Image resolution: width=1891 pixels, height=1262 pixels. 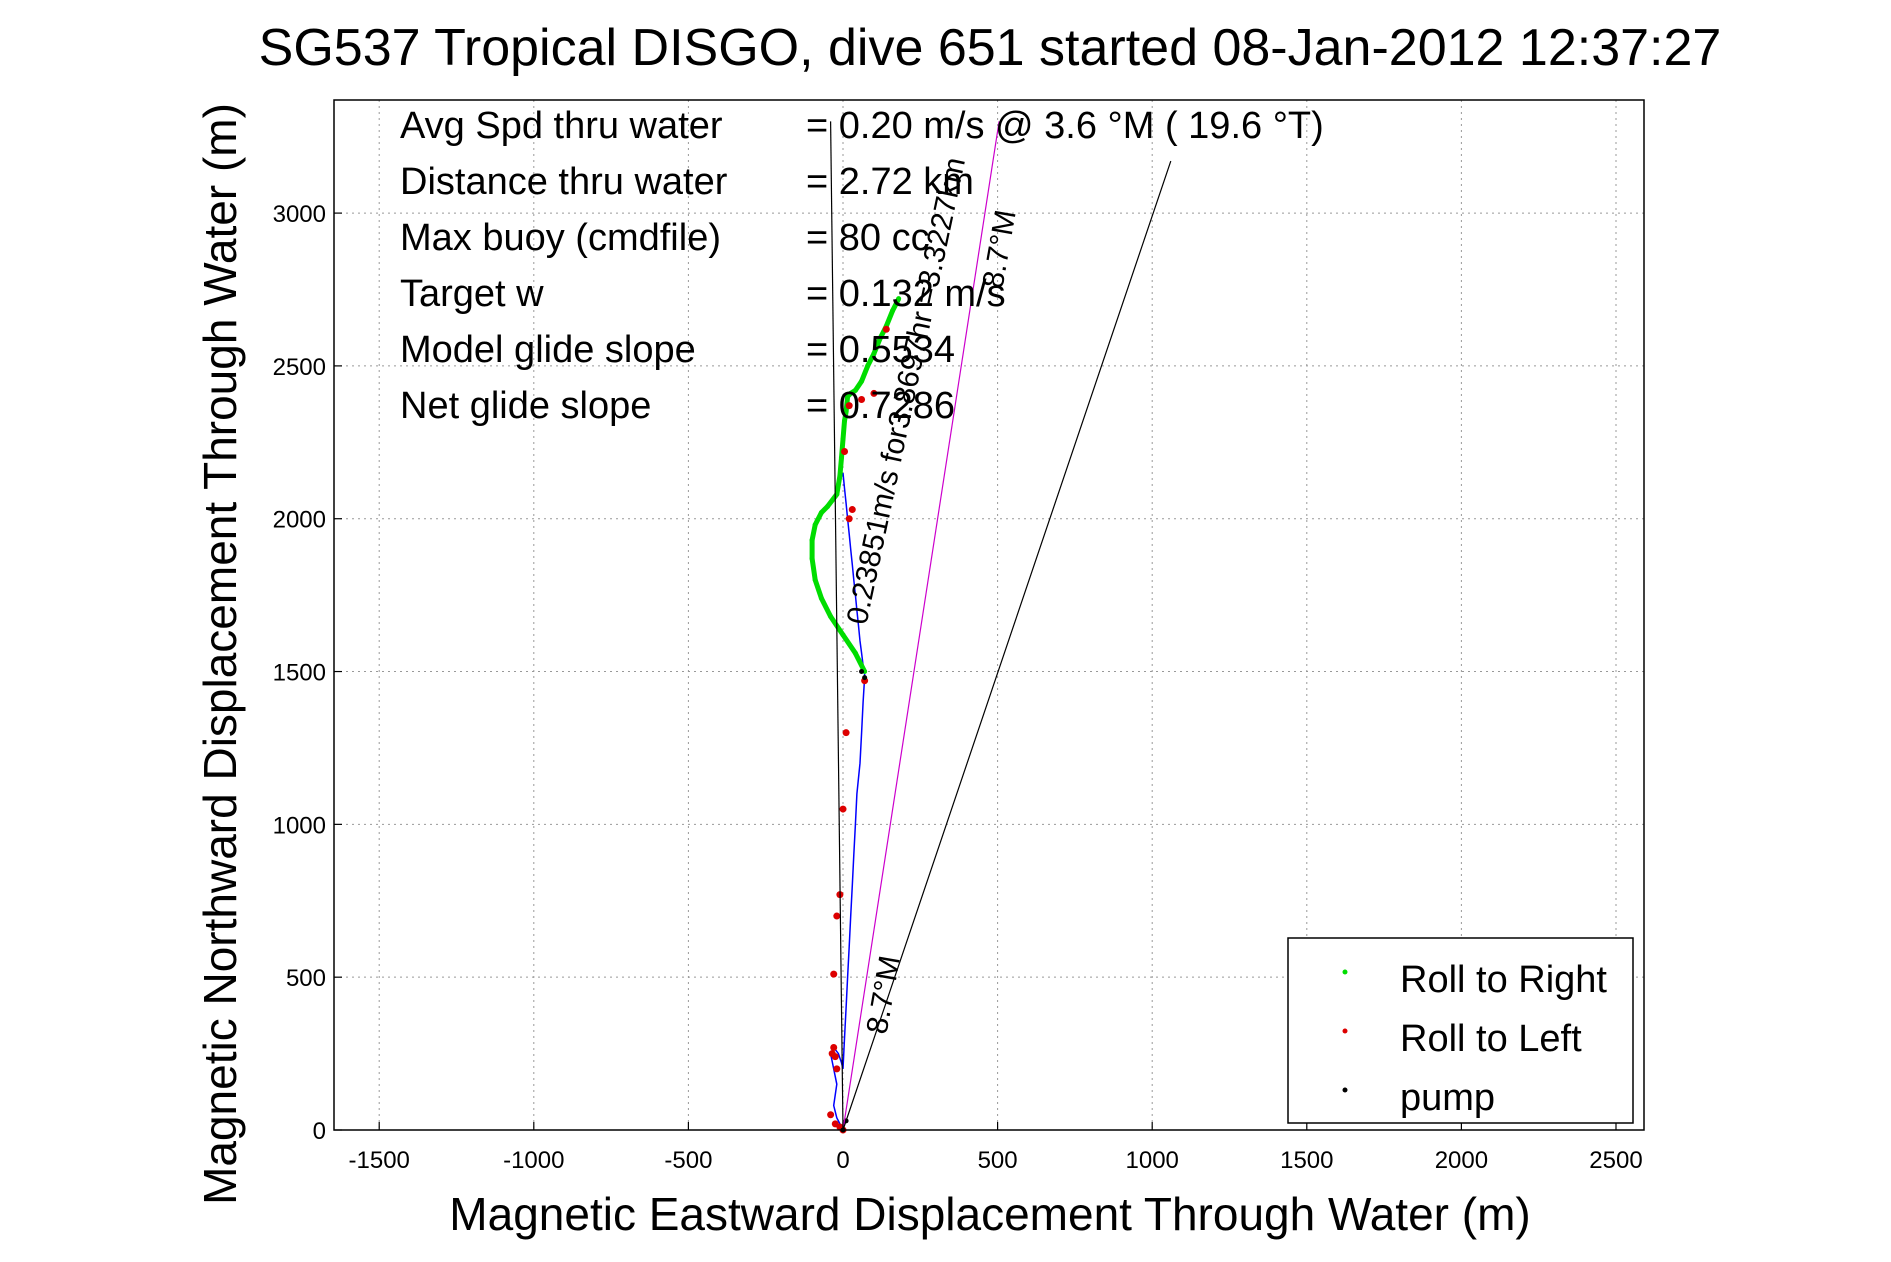 I want to click on stat-value: = 0.5534, so click(x=880, y=350).